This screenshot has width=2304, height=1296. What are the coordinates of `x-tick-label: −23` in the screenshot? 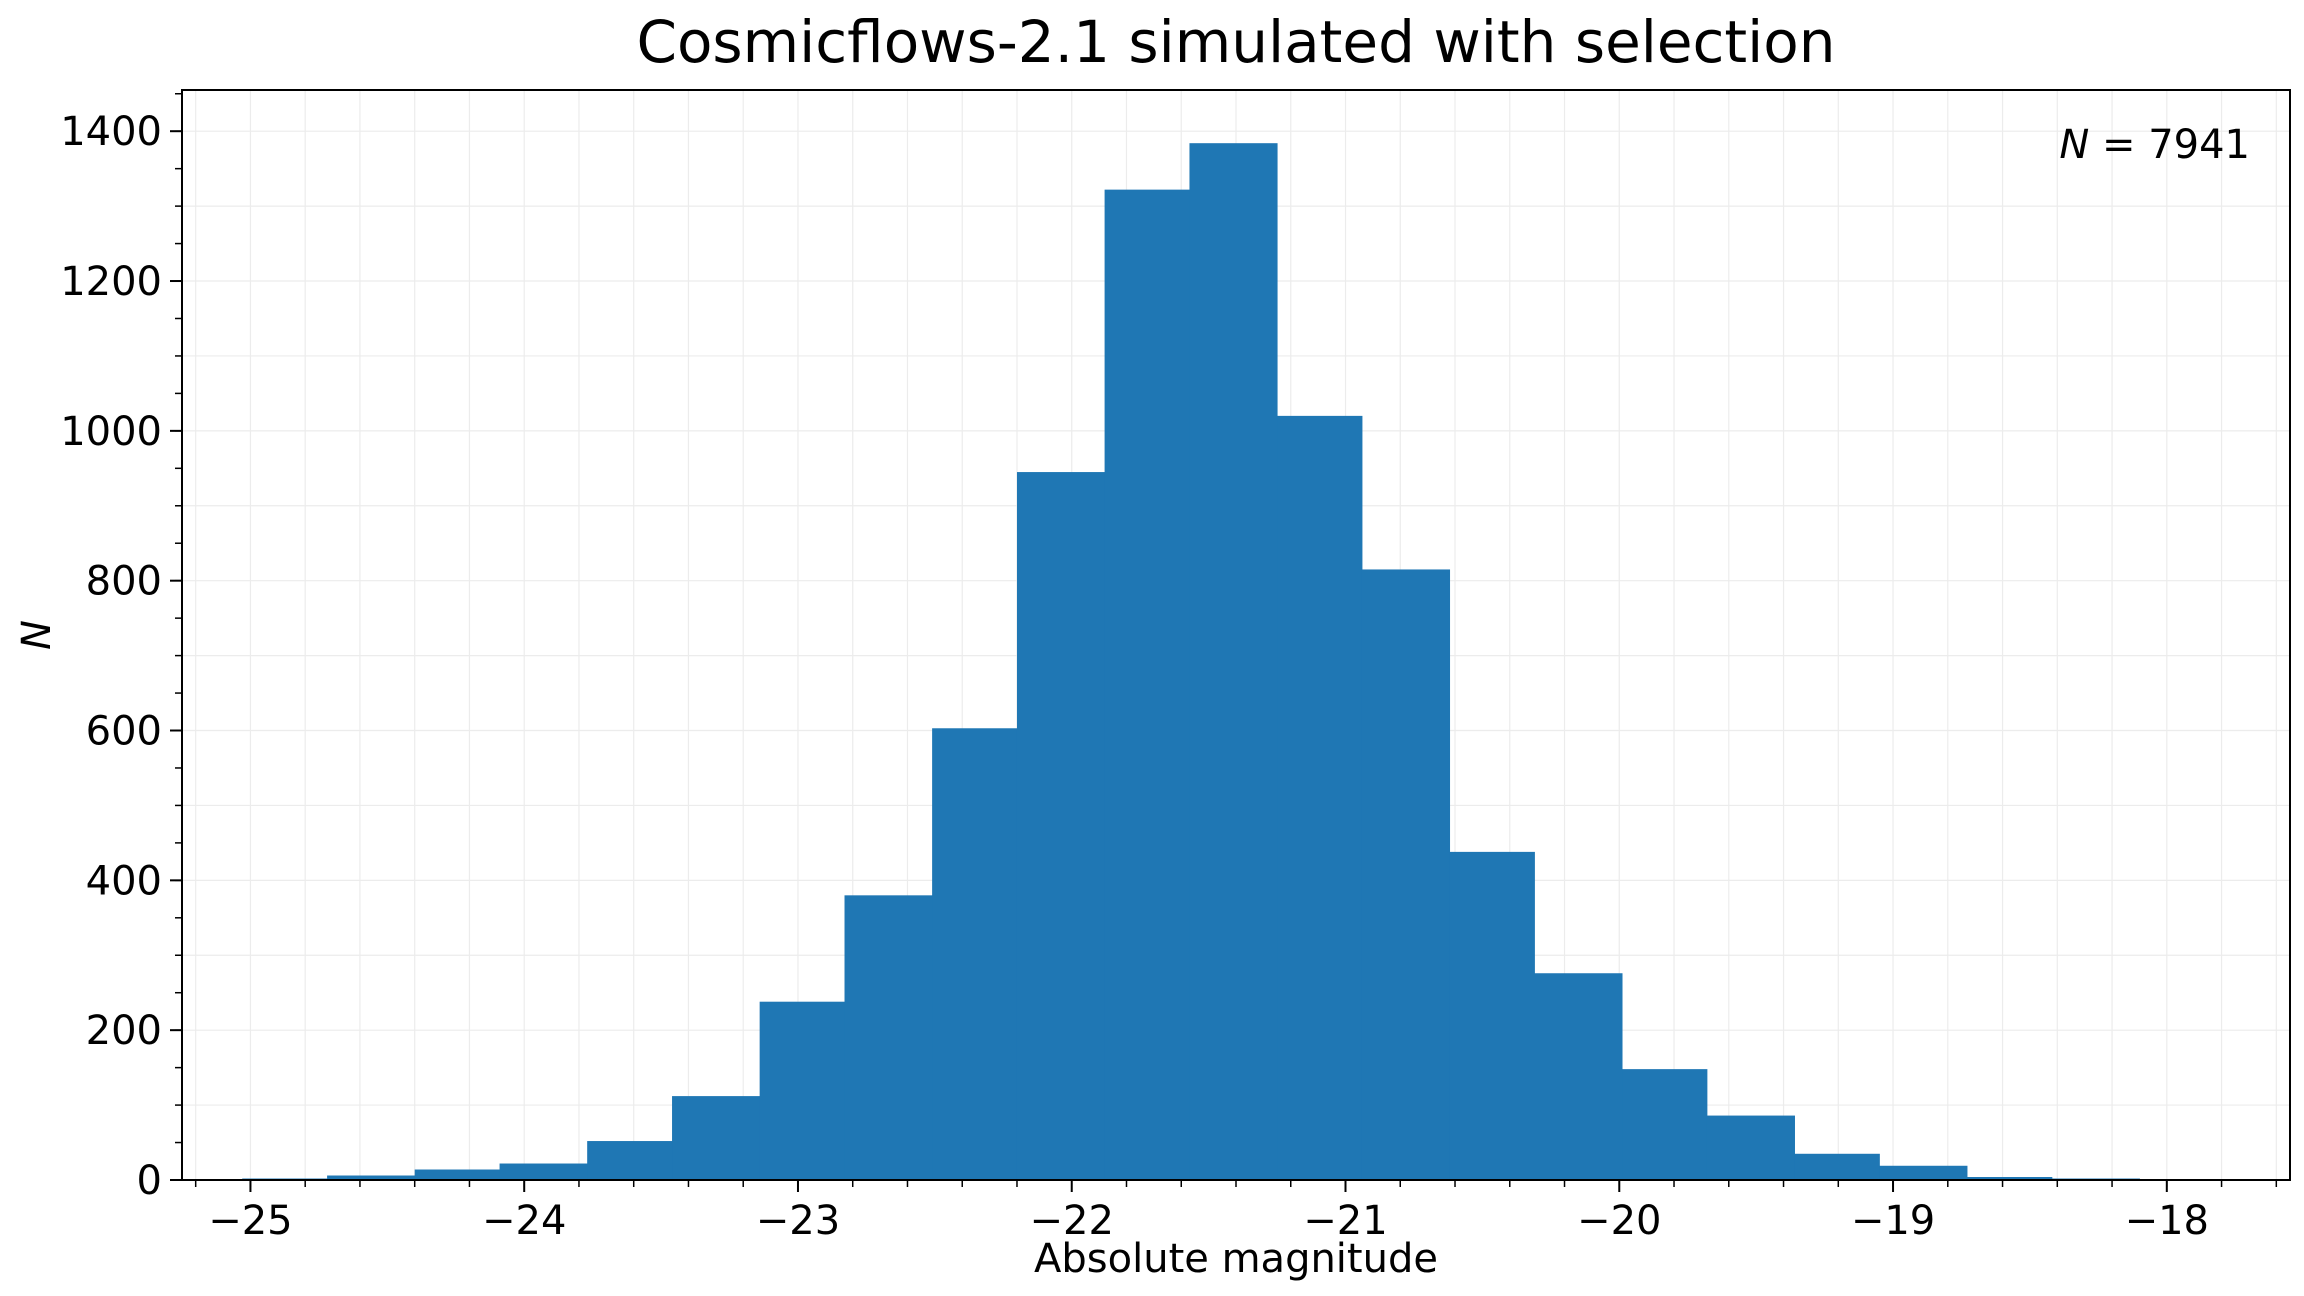 It's located at (798, 1221).